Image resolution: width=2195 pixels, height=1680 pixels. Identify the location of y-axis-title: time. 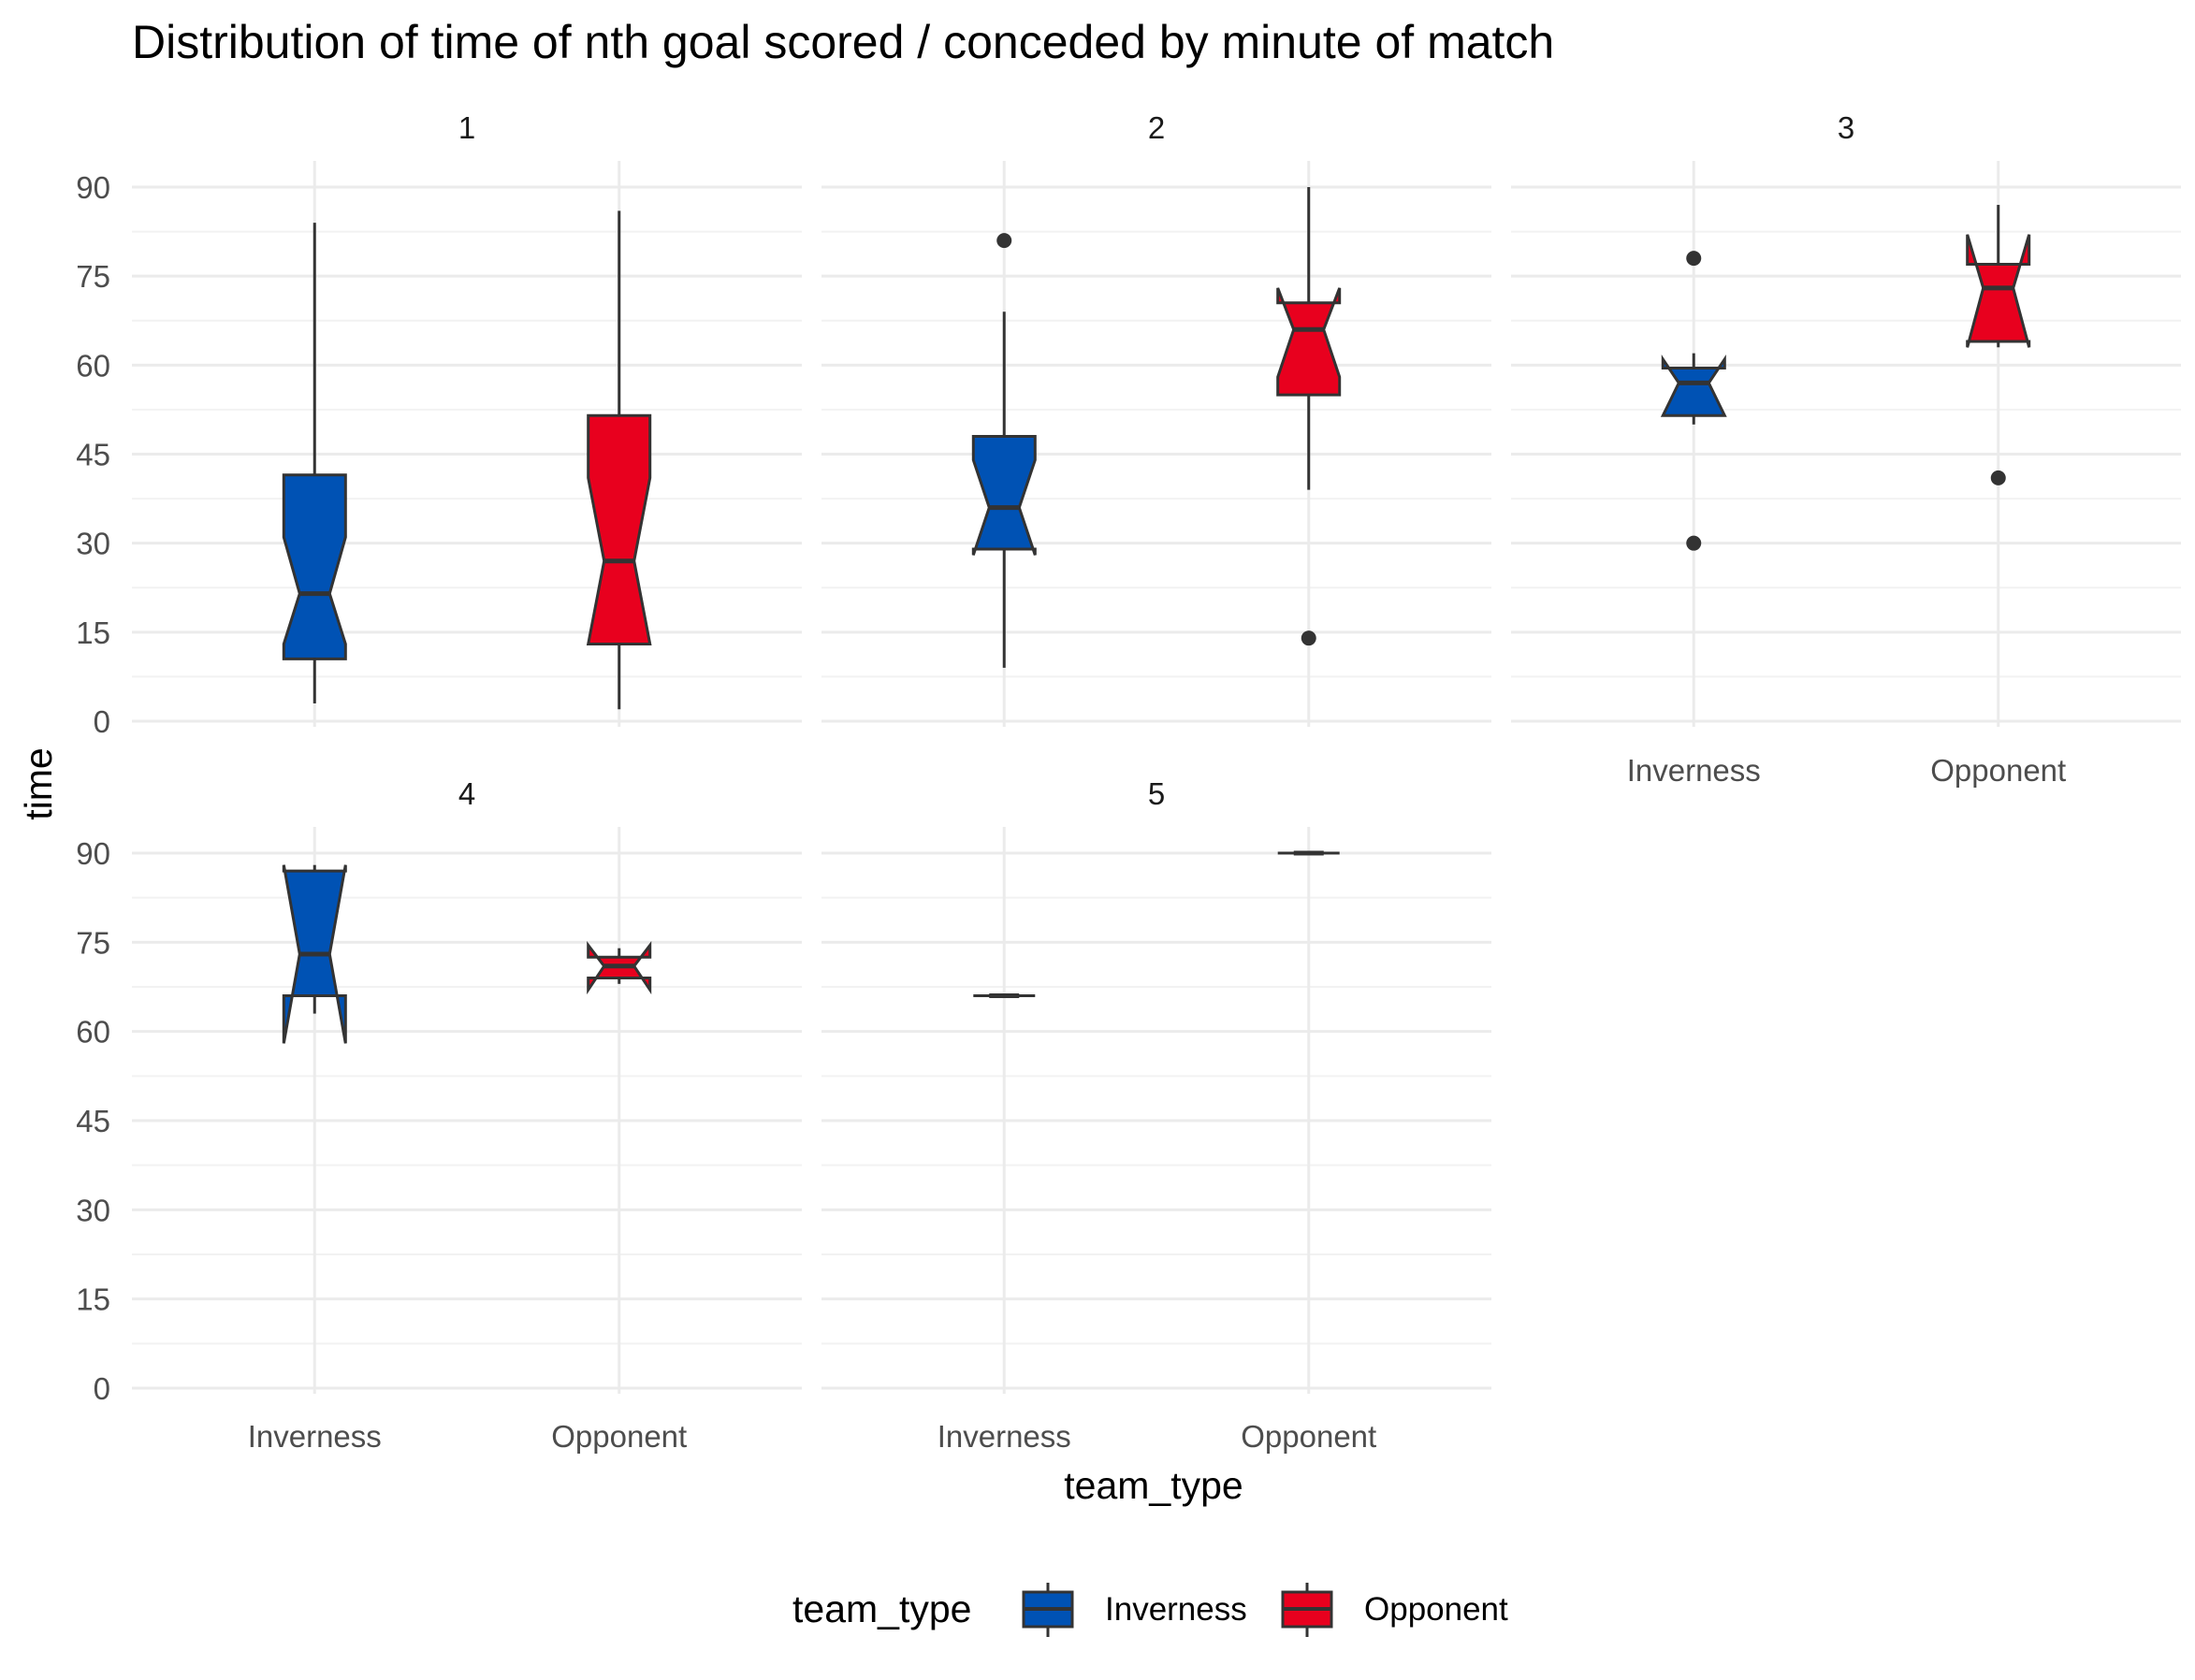
(38, 783).